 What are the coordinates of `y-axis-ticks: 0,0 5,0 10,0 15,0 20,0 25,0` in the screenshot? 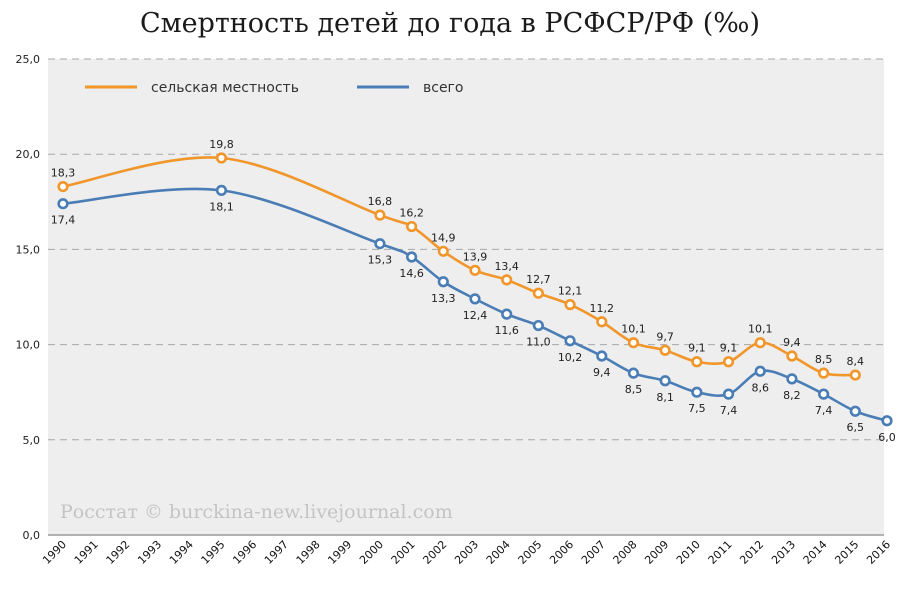 It's located at (28, 297).